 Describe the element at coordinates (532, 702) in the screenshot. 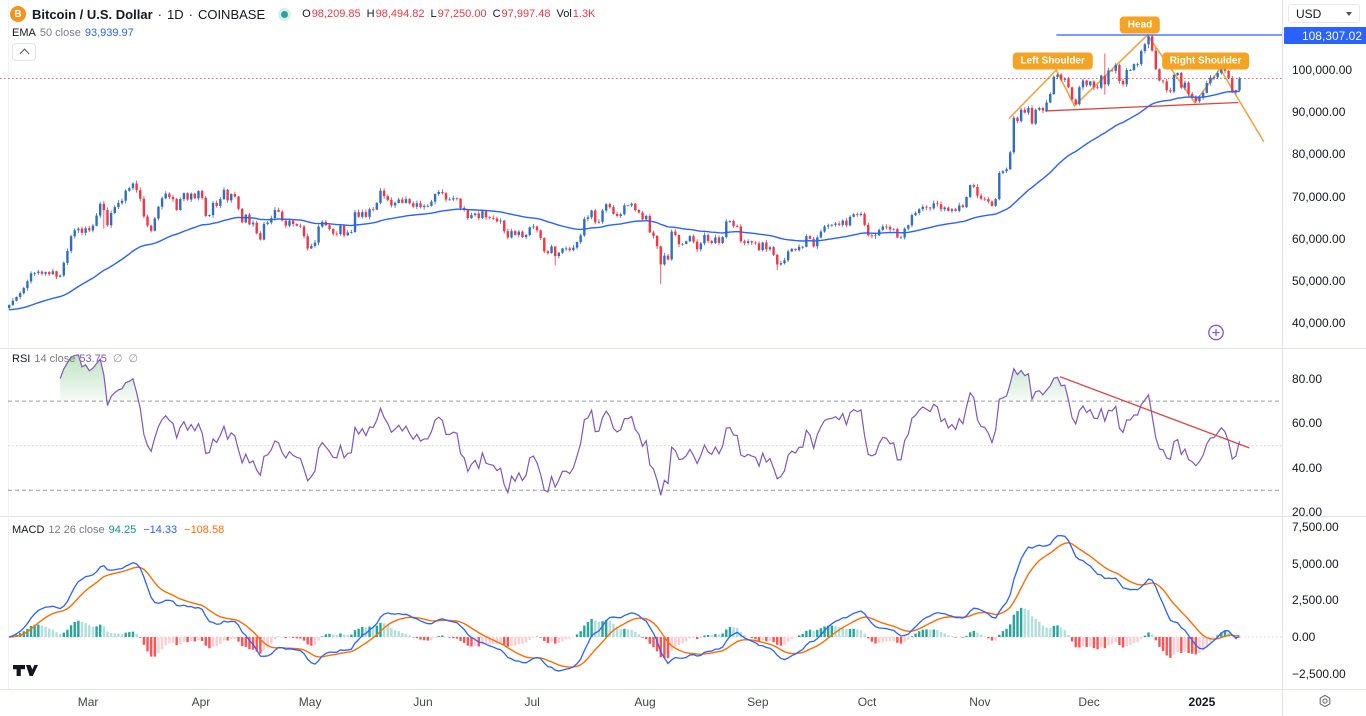

I see `time-axis-label: Jul` at that location.